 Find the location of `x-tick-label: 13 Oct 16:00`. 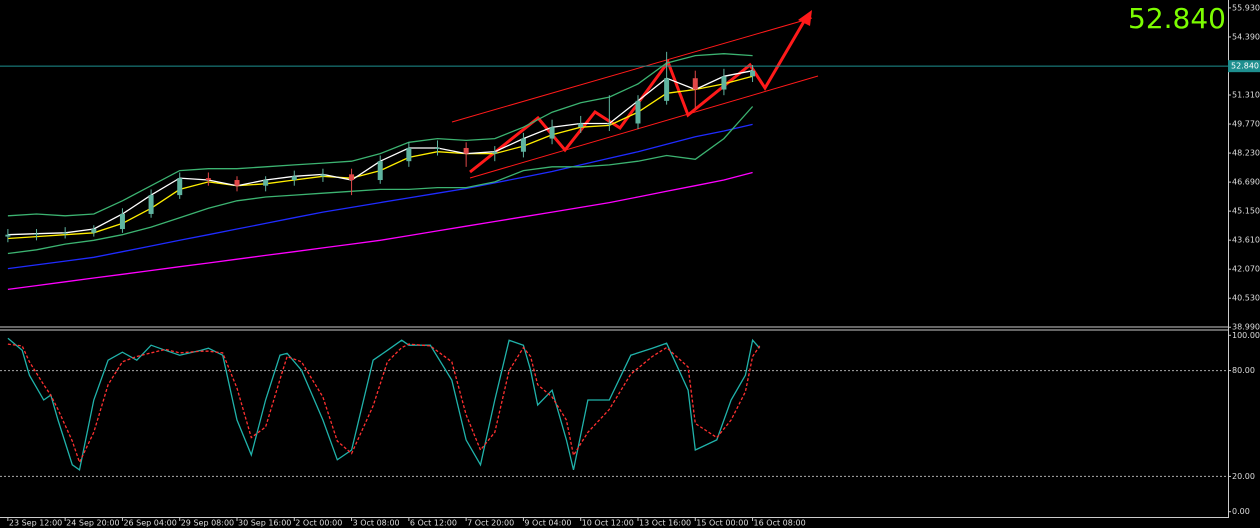

x-tick-label: 13 Oct 16:00 is located at coordinates (665, 523).